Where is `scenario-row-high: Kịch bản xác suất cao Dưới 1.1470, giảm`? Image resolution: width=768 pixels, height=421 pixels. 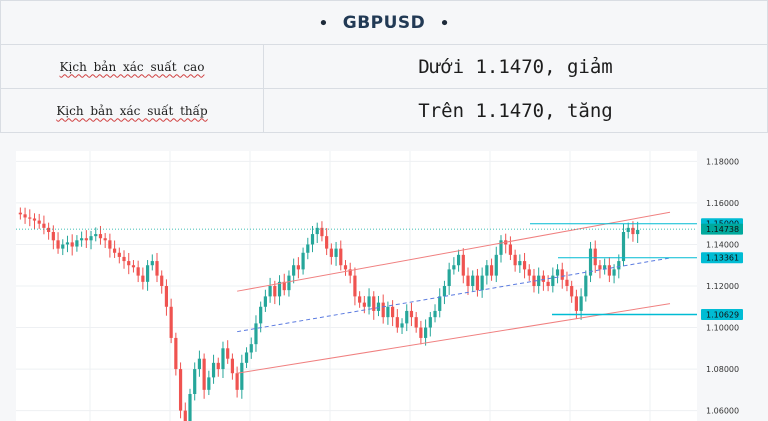
scenario-row-high: Kịch bản xác suất cao Dưới 1.1470, giảm is located at coordinates (384, 66).